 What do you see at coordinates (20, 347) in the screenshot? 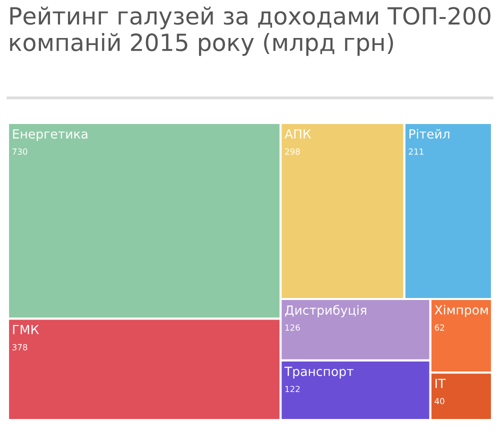
I see `data-label: 378` at bounding box center [20, 347].